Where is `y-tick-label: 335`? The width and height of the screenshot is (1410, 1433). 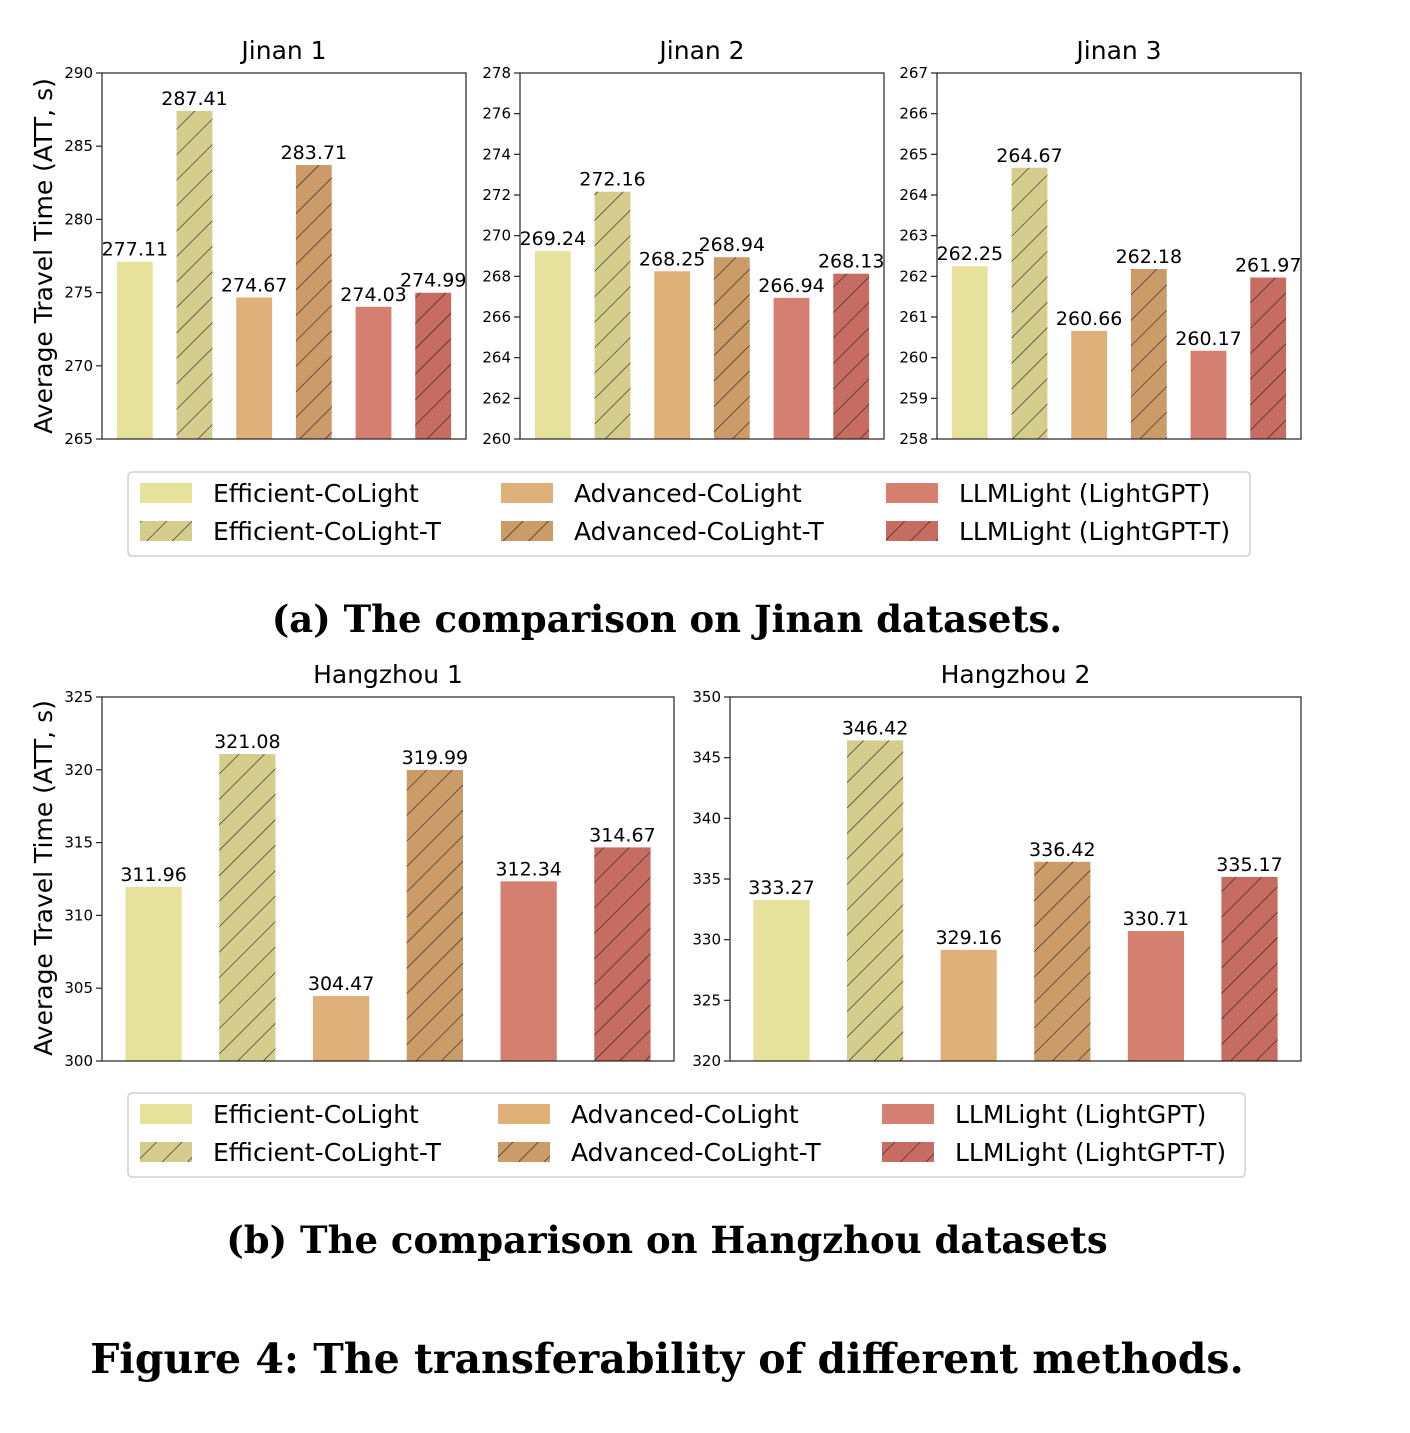
y-tick-label: 335 is located at coordinates (706, 879).